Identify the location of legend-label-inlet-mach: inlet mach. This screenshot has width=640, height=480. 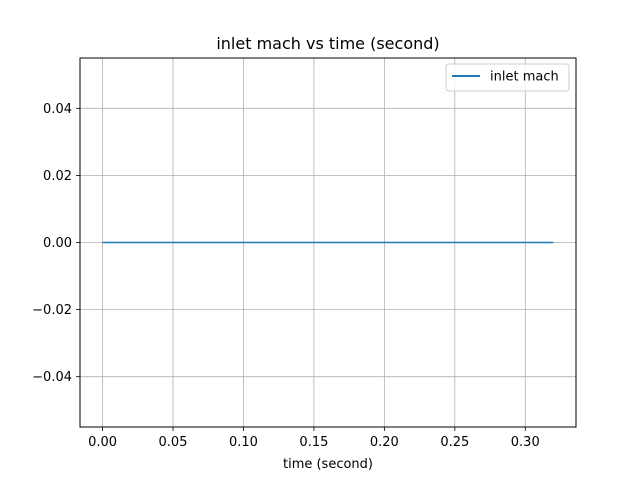
(524, 77).